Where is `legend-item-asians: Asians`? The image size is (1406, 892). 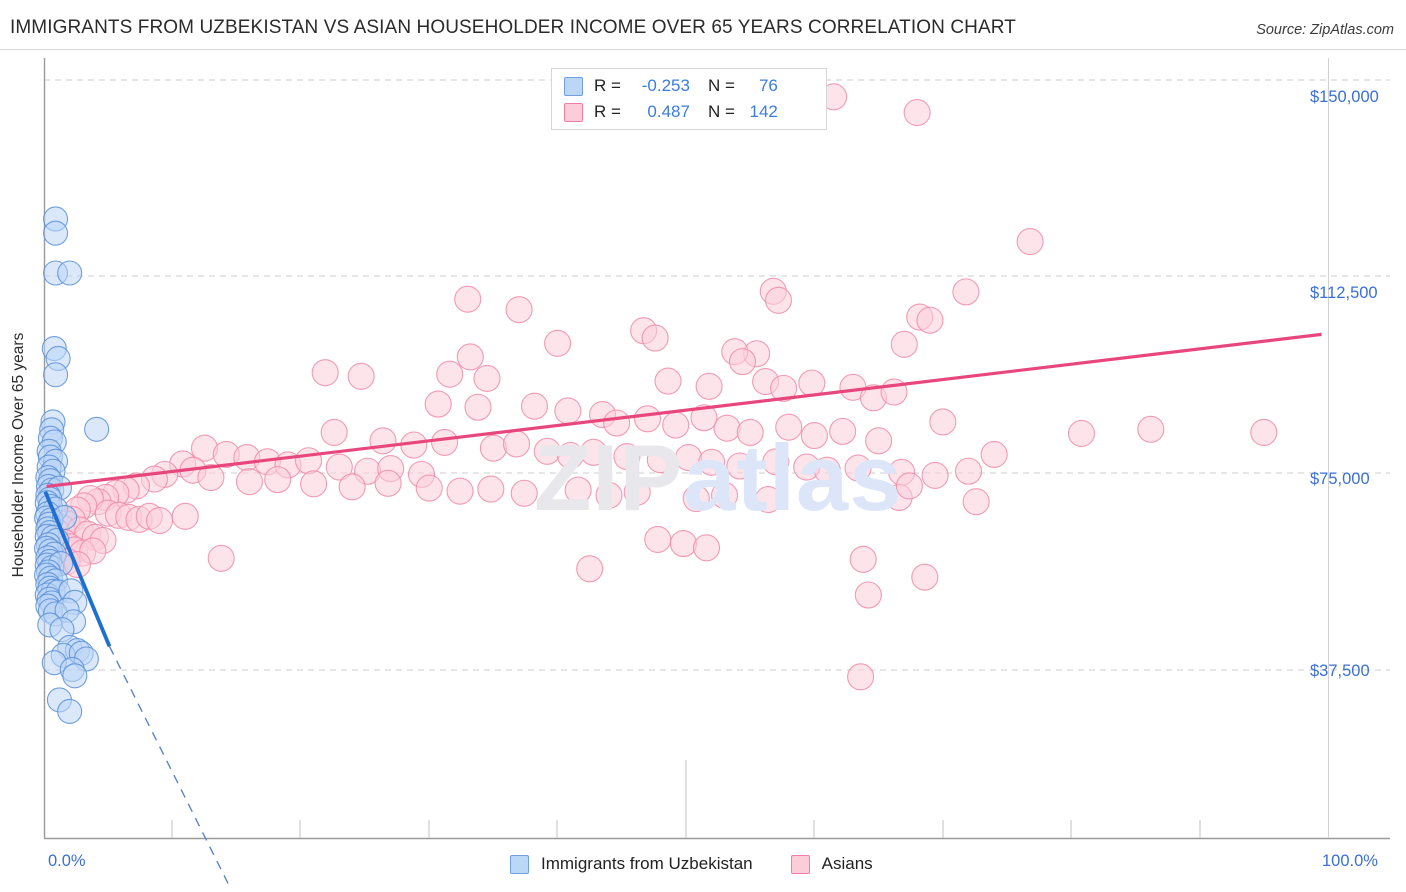 legend-item-asians: Asians is located at coordinates (831, 864).